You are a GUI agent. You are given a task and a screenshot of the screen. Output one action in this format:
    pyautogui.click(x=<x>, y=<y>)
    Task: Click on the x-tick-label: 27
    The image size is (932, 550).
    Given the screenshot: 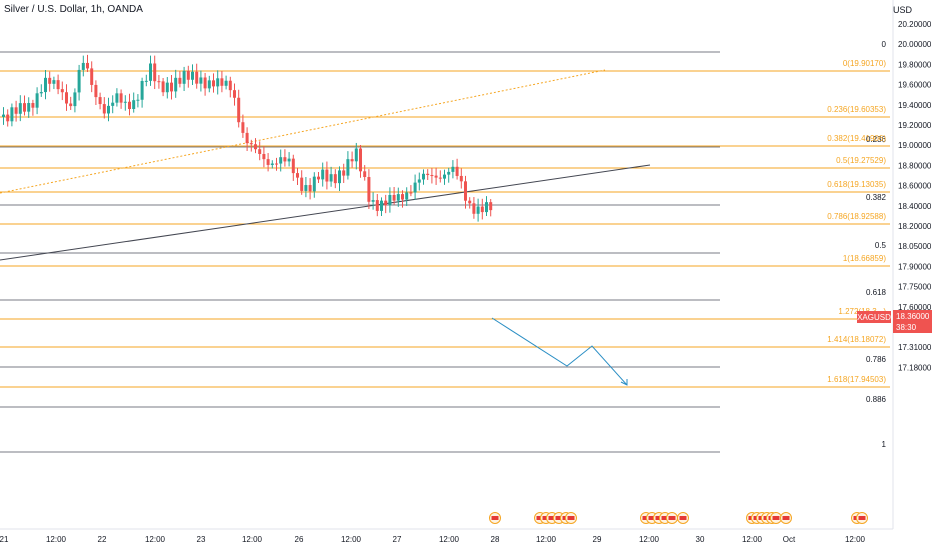 What is the action you would take?
    pyautogui.click(x=397, y=539)
    